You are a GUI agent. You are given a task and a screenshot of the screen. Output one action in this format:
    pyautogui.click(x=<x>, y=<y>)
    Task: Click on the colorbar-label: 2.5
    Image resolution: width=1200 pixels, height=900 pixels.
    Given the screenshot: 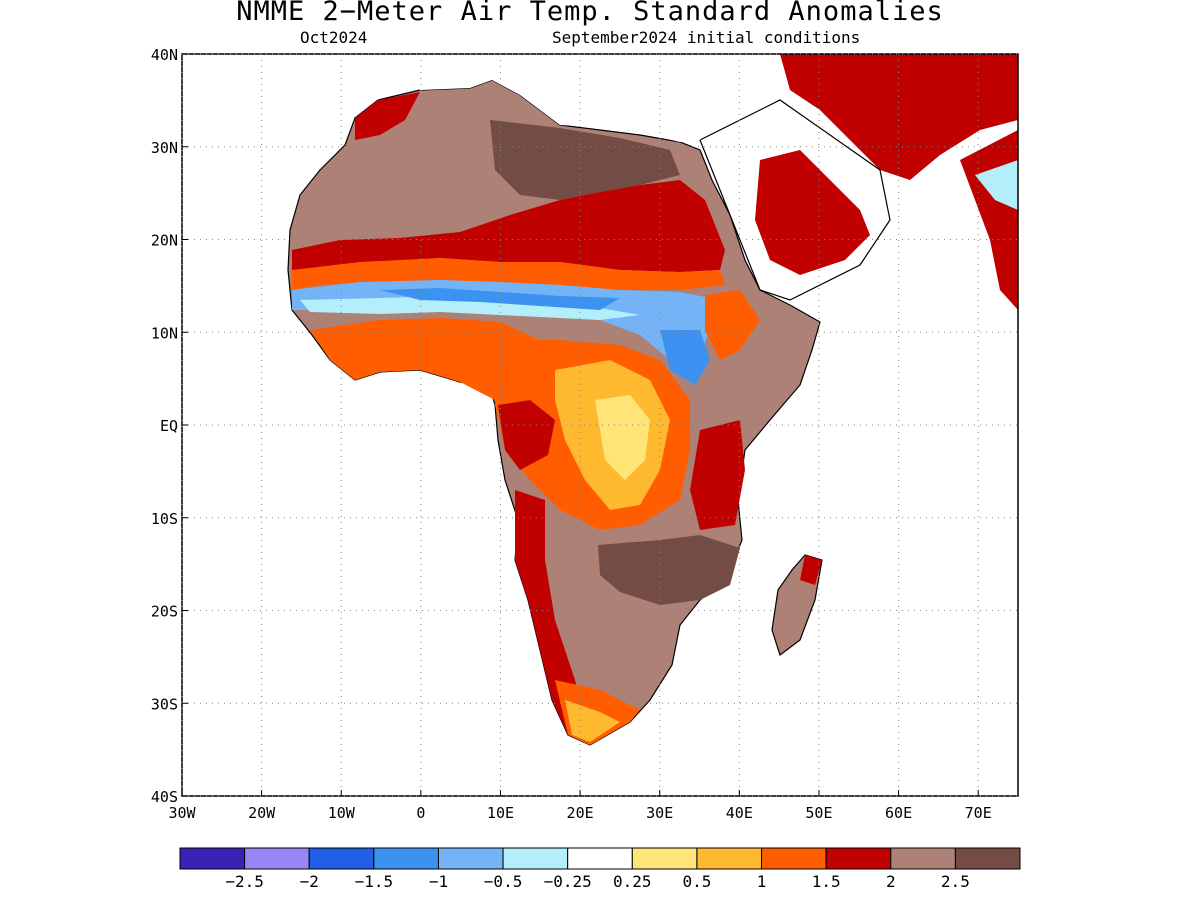 What is the action you would take?
    pyautogui.click(x=955, y=881)
    